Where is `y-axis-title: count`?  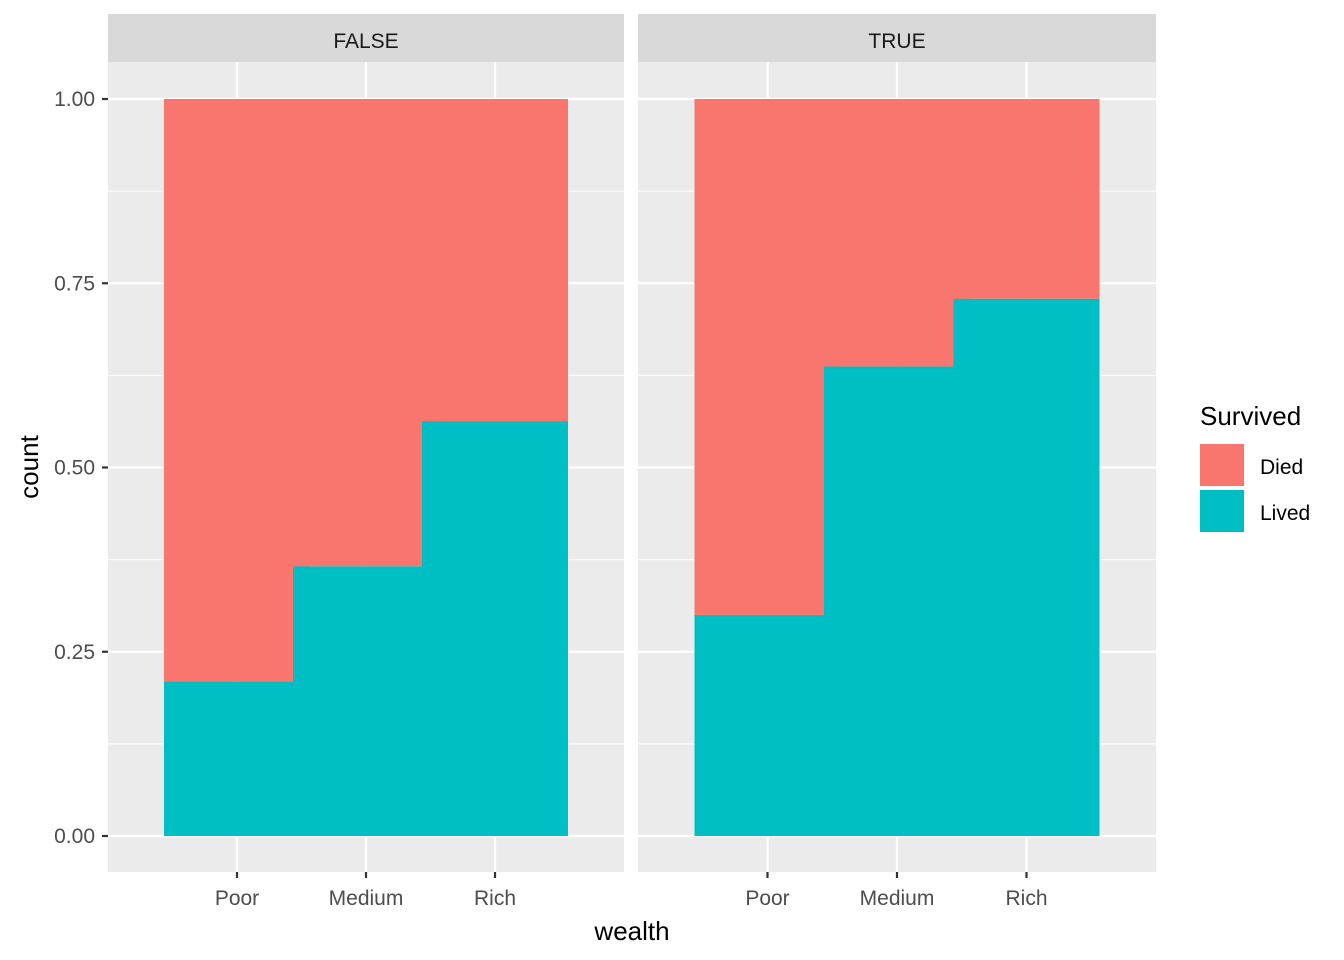 y-axis-title: count is located at coordinates (29, 466).